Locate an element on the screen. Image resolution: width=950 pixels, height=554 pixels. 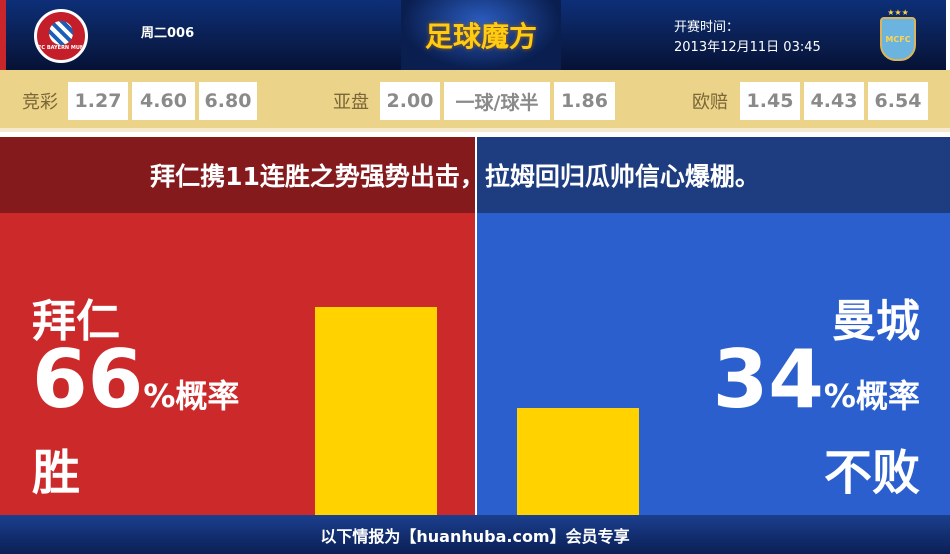
home-outcome: 胜 is located at coordinates (56, 473).